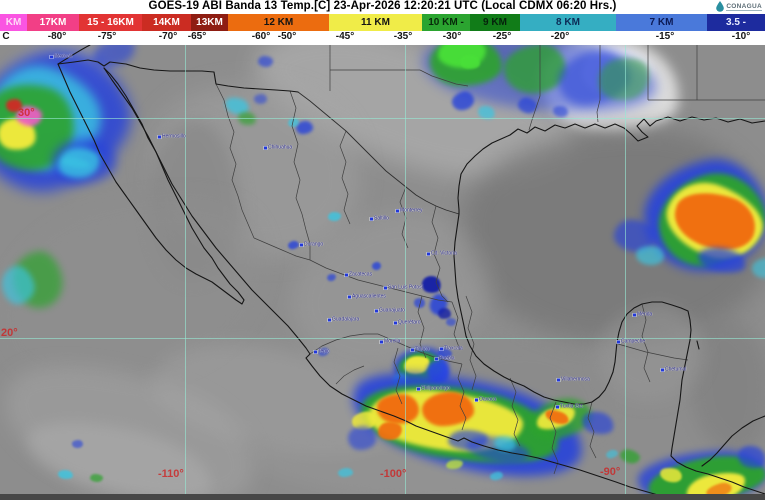 The image size is (765, 500). What do you see at coordinates (445, 359) in the screenshot?
I see `city-label: Puebla` at bounding box center [445, 359].